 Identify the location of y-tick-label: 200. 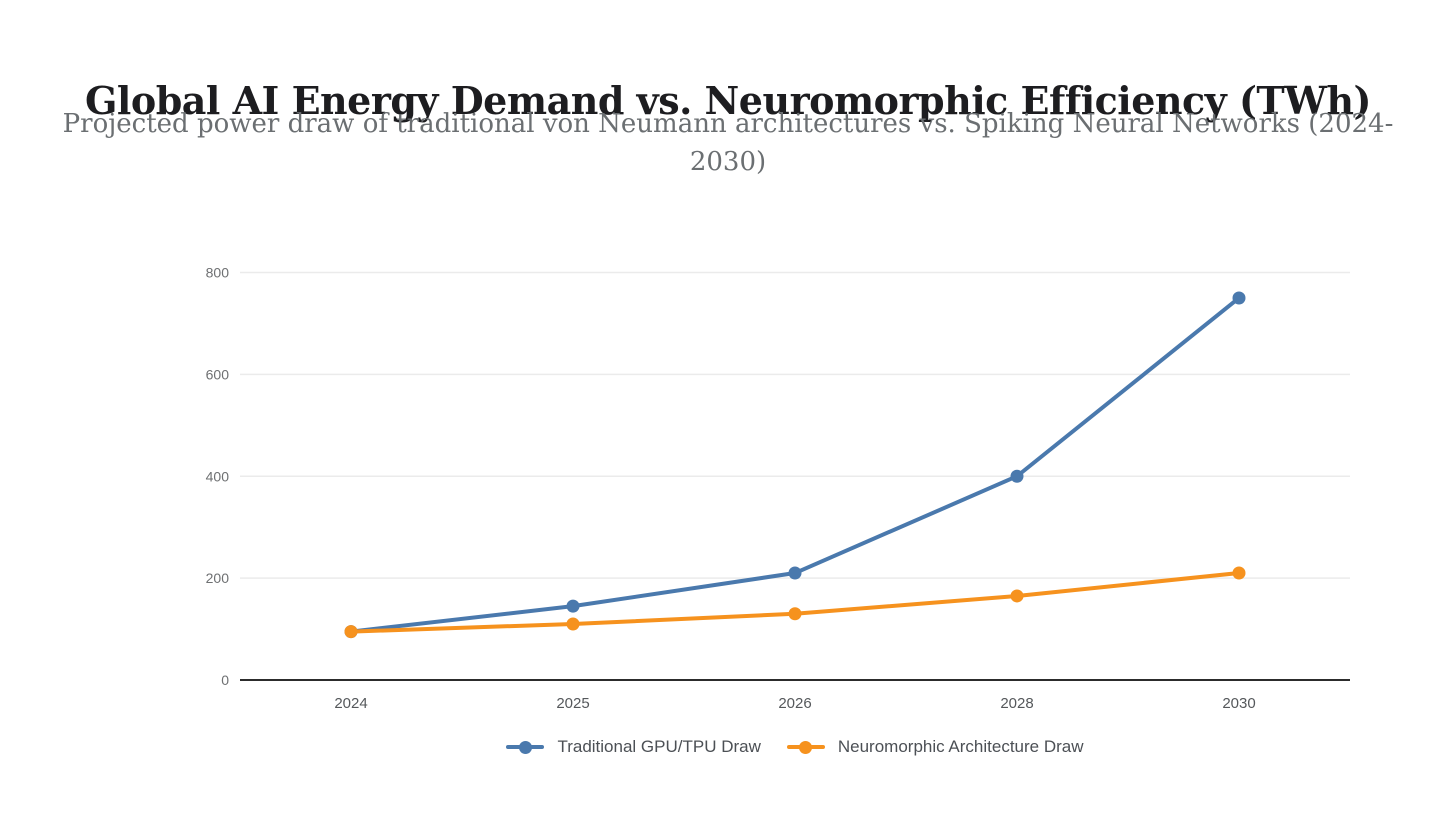
(218, 578).